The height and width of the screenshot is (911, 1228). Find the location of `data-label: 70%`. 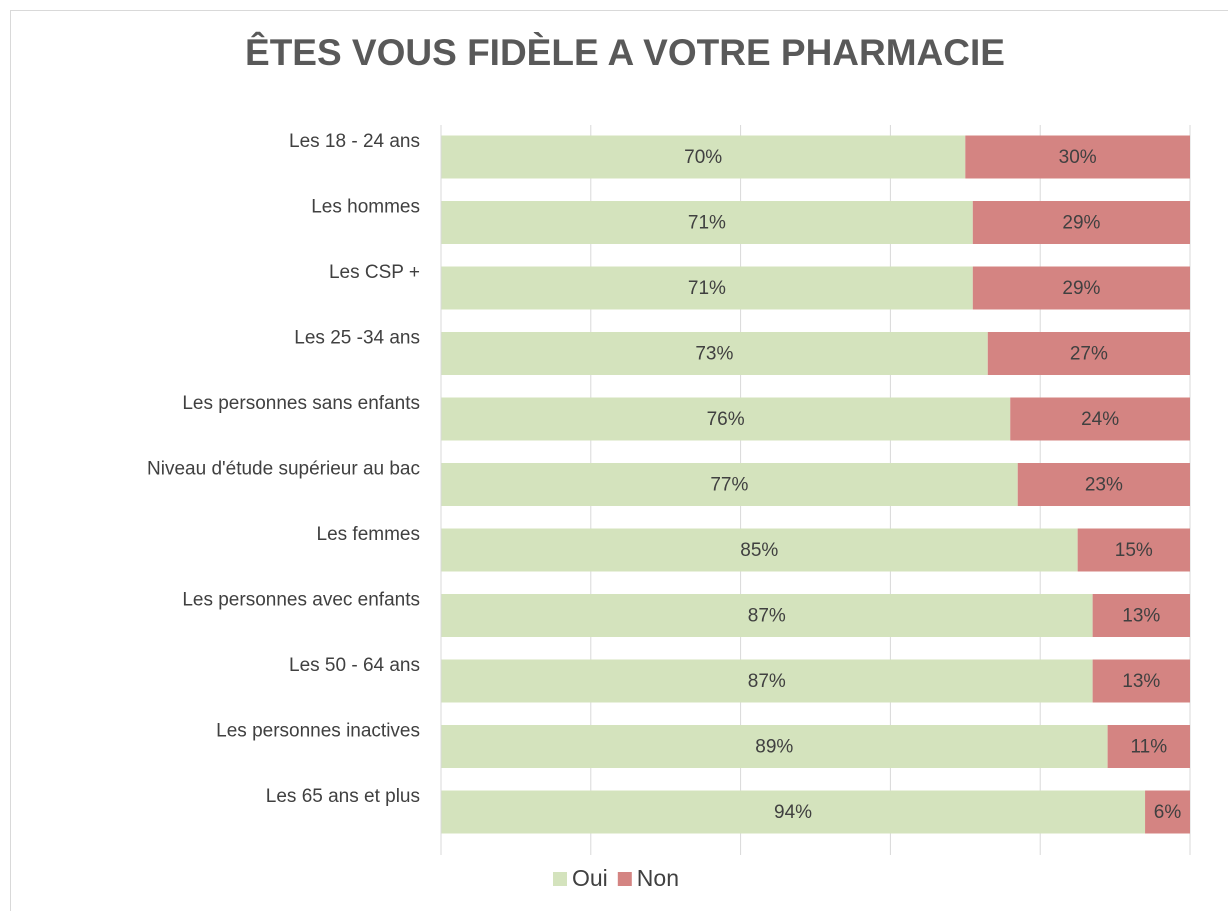

data-label: 70% is located at coordinates (703, 157).